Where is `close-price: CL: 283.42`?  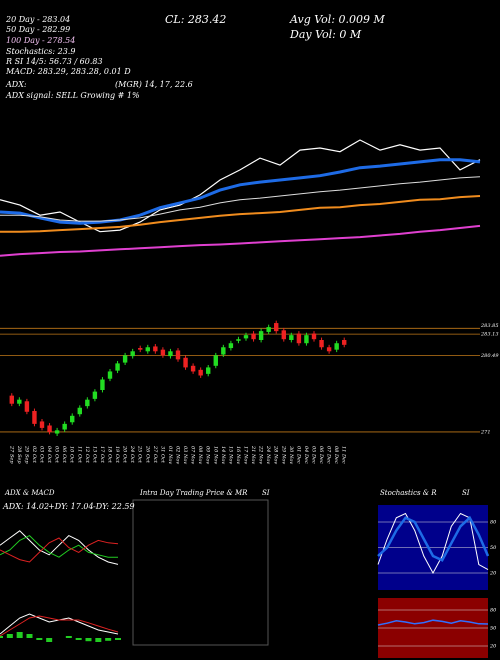 close-price: CL: 283.42 is located at coordinates (195, 19).